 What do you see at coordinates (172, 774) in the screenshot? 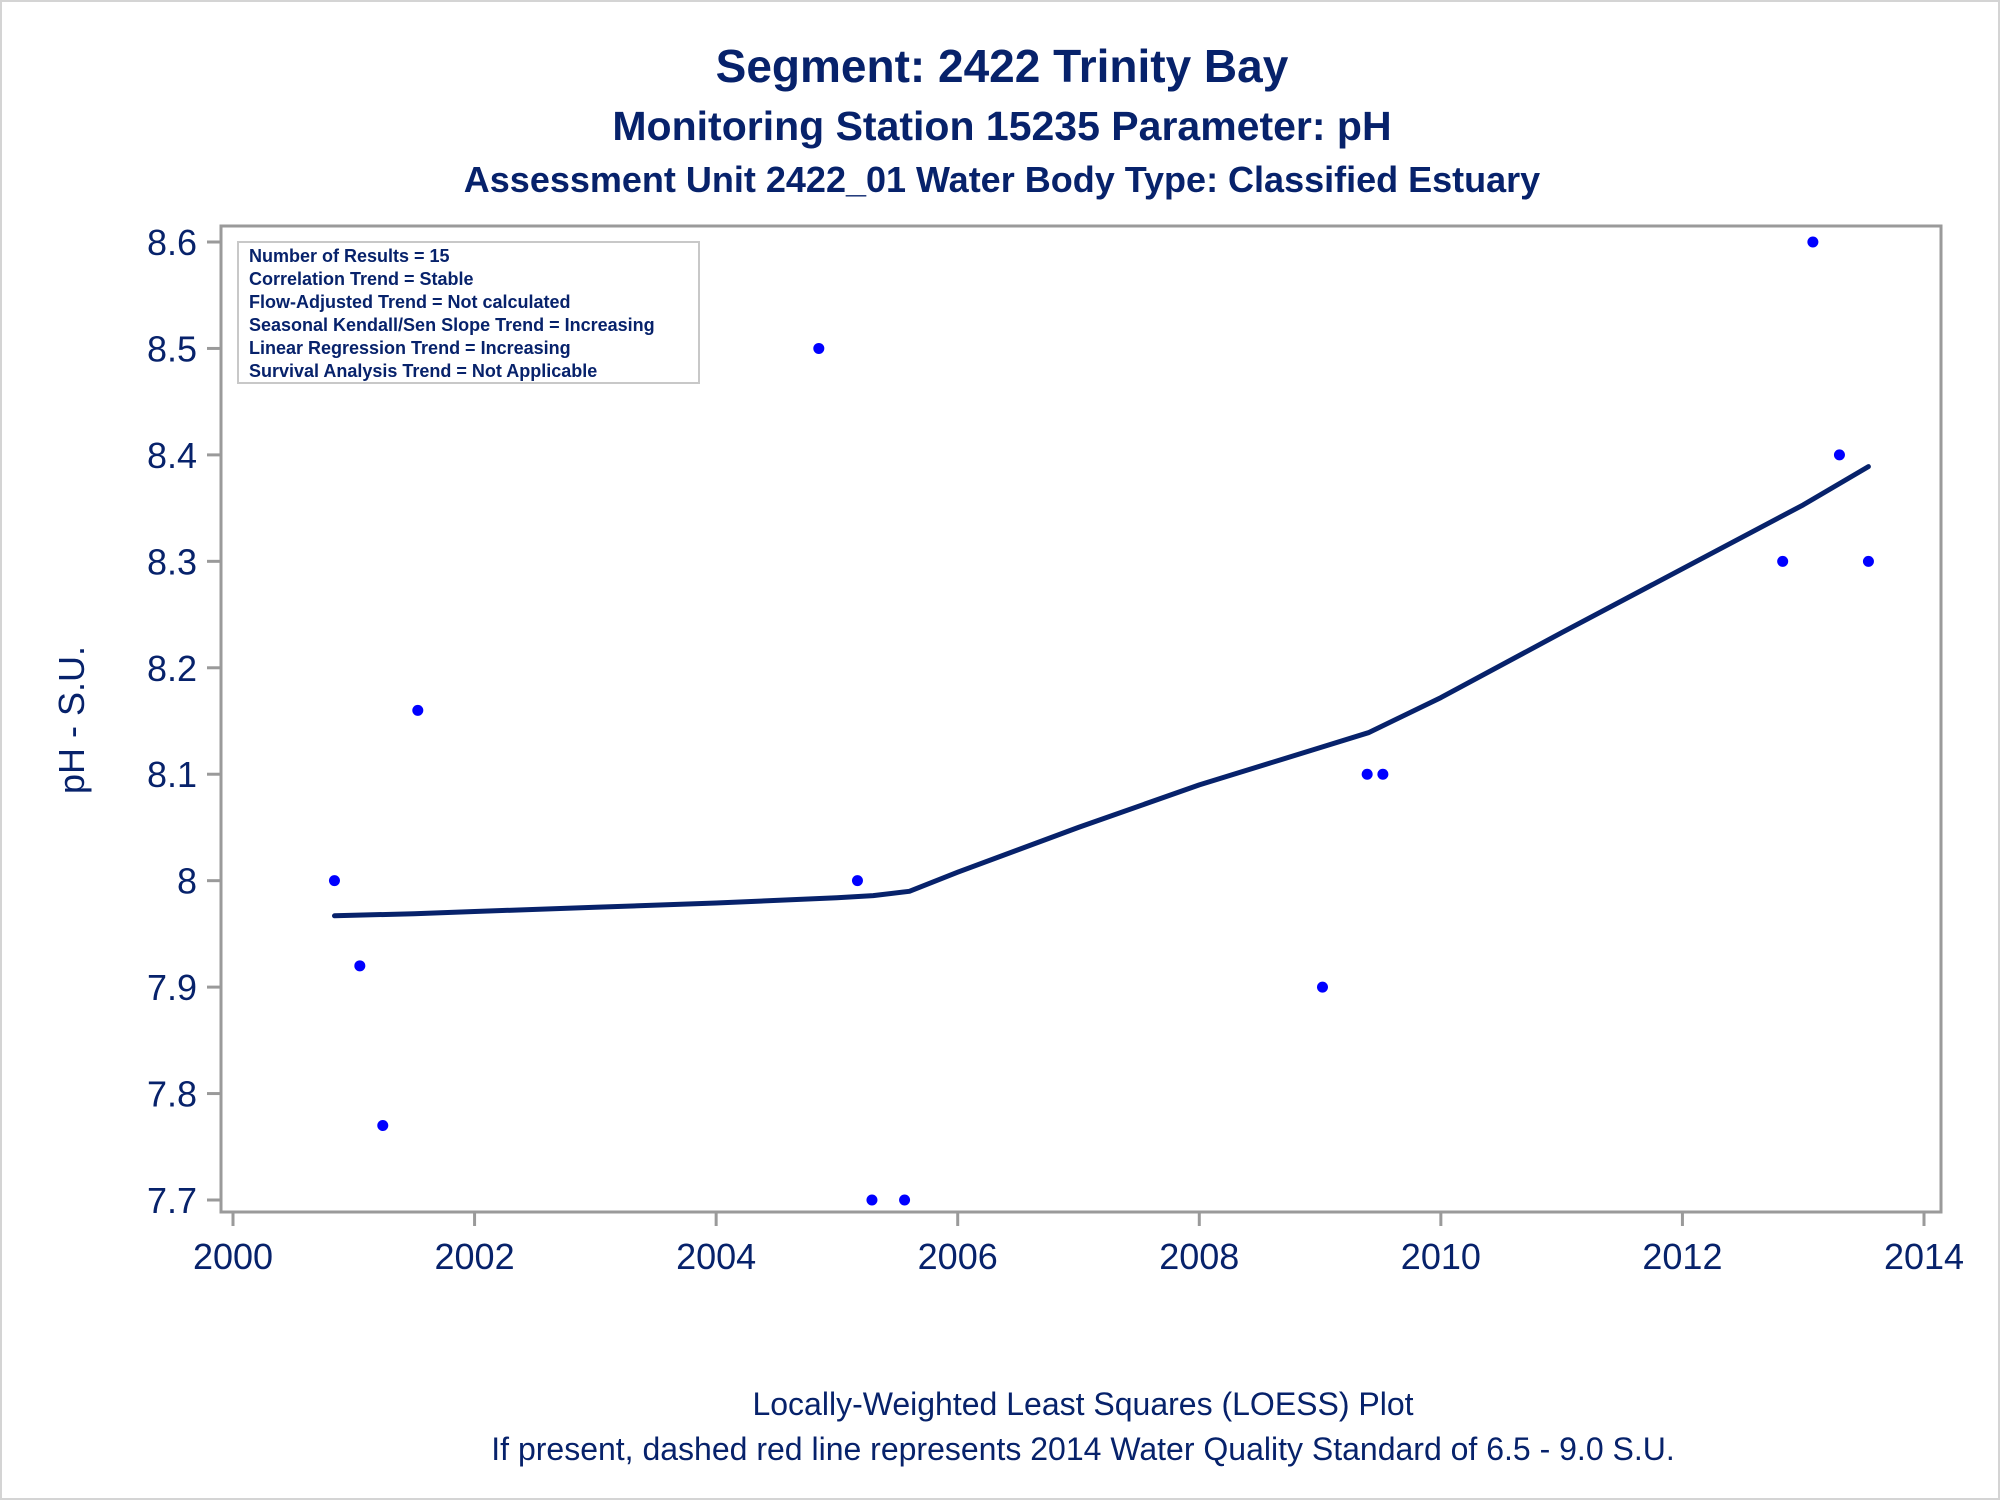
I see `y-tick-label: 8.1` at bounding box center [172, 774].